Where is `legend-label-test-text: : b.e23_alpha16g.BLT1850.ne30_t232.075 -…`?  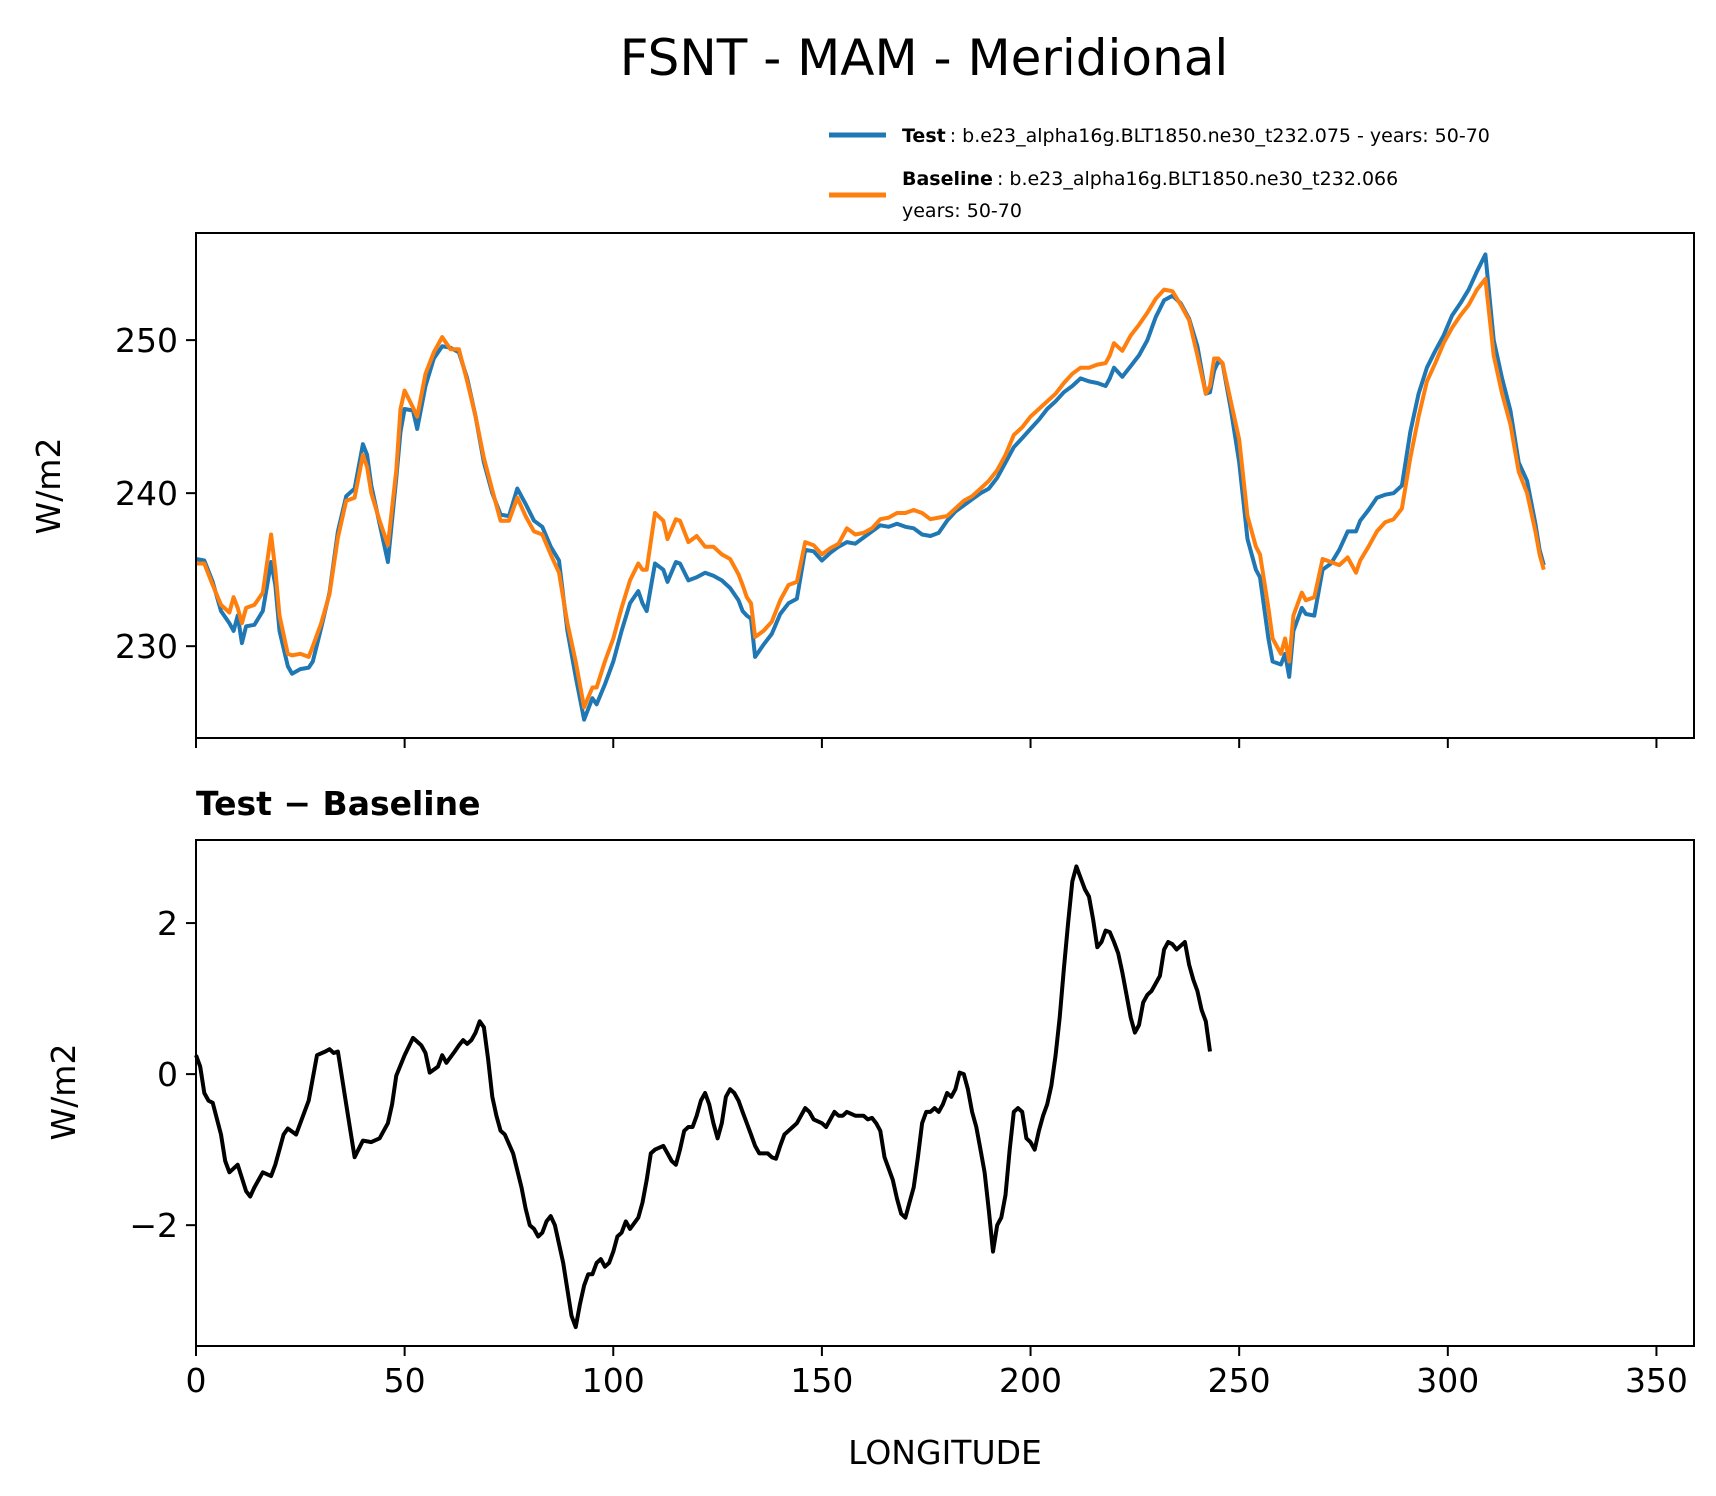 legend-label-test-text: : b.e23_alpha16g.BLT1850.ne30_t232.075 -… is located at coordinates (1220, 136).